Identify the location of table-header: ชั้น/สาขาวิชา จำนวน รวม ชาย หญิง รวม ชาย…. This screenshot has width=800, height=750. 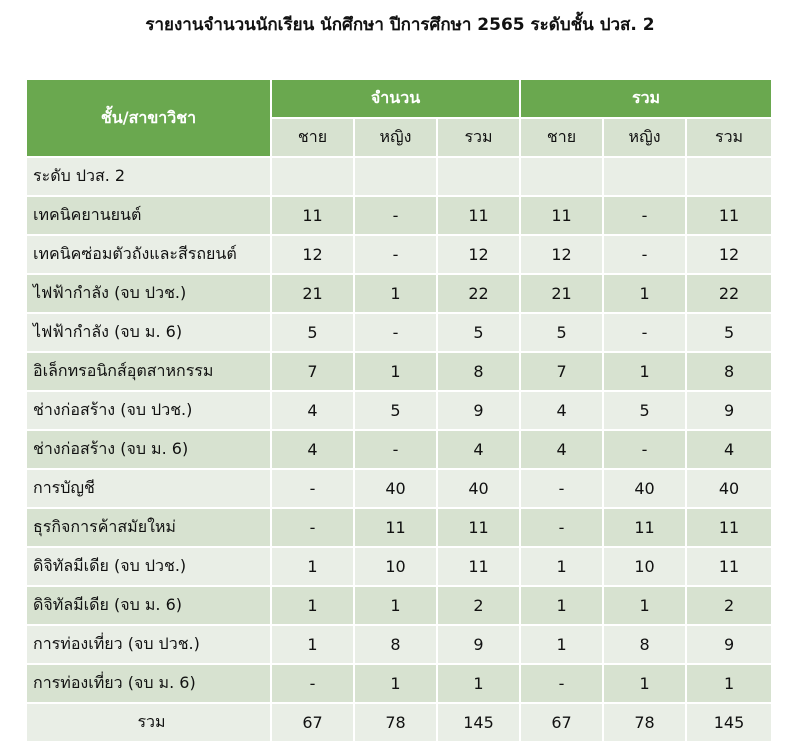
(399, 119).